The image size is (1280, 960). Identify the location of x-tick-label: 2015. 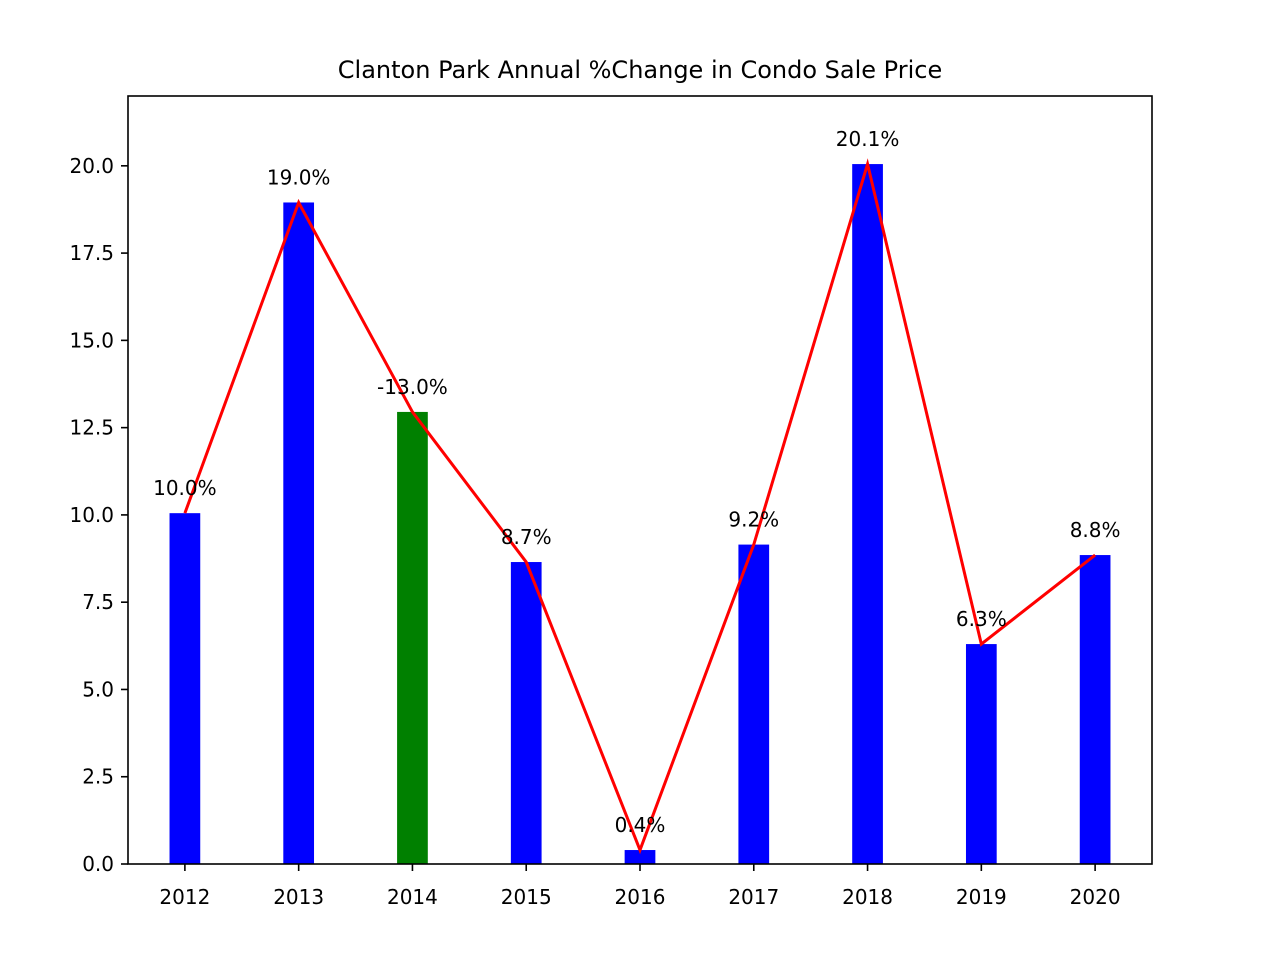
(526, 897).